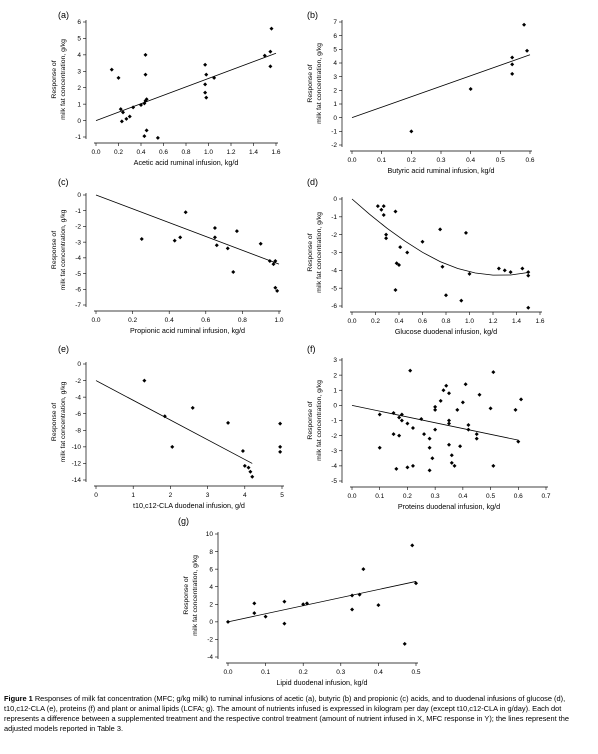 This screenshot has height=754, width=598. What do you see at coordinates (79, 22) in the screenshot?
I see `y-tick-label-a: 6` at bounding box center [79, 22].